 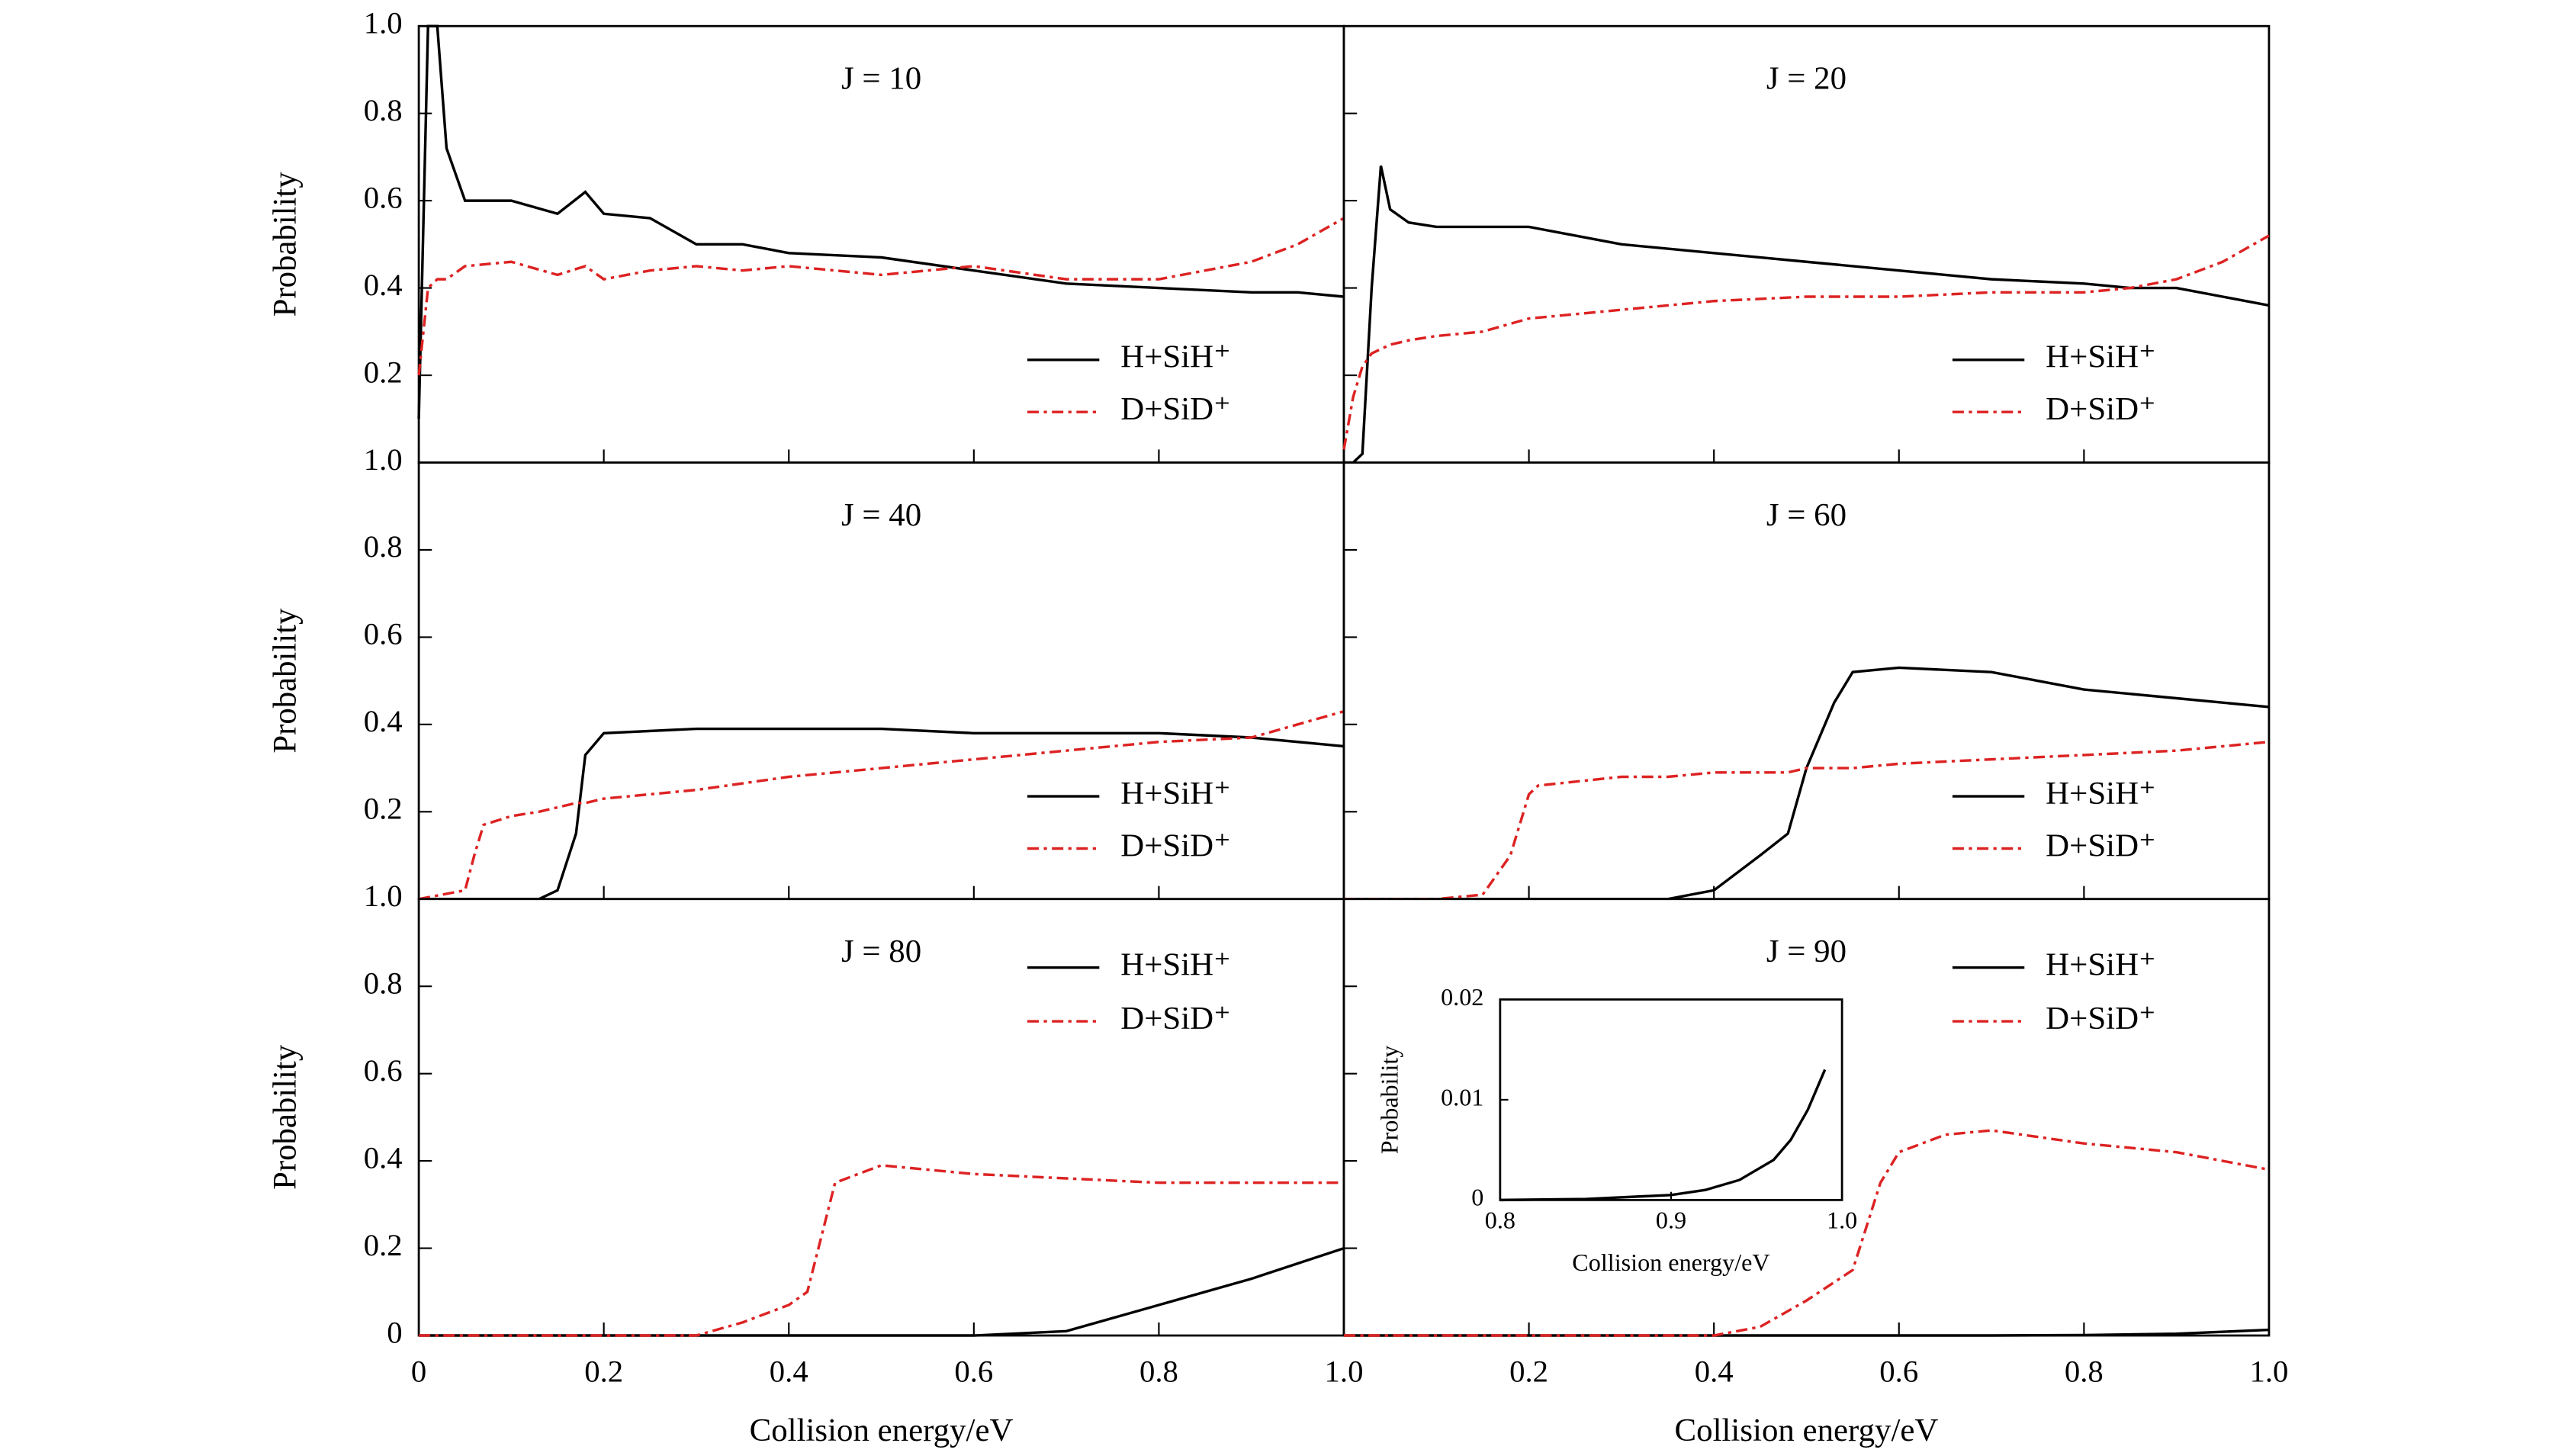 What do you see at coordinates (881, 951) in the screenshot?
I see `panel-label: J = 80` at bounding box center [881, 951].